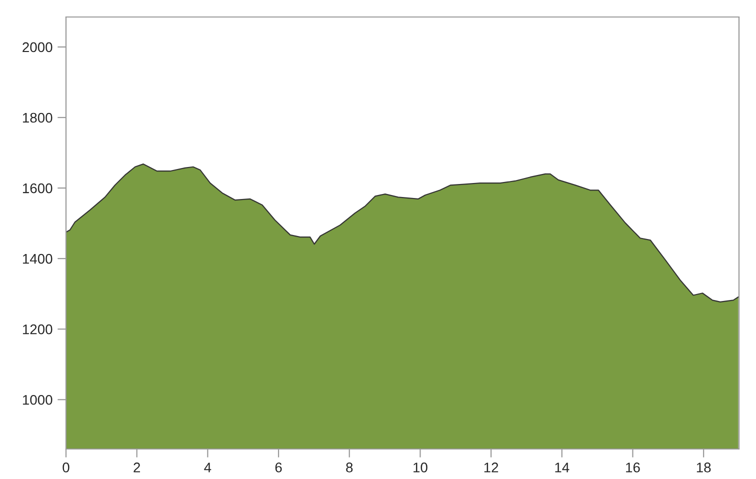 This screenshot has width=756, height=479. What do you see at coordinates (278, 467) in the screenshot?
I see `x-tick-label: 6` at bounding box center [278, 467].